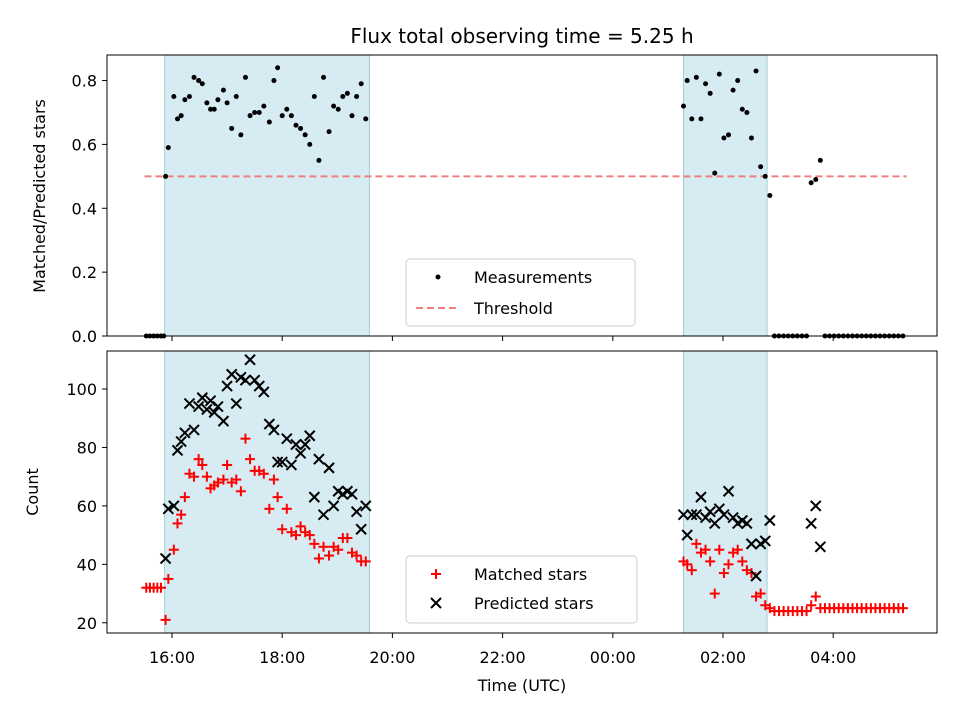 The height and width of the screenshot is (720, 960). I want to click on bottom-y-axis: 20 40 60 80 100, so click(86, 506).